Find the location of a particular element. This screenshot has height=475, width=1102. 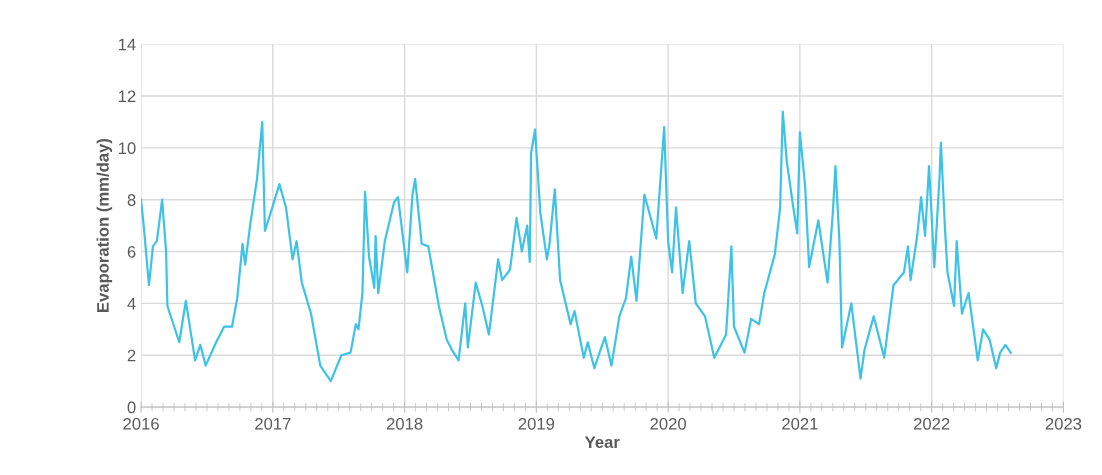

x-tick-label: 2019 is located at coordinates (536, 423).